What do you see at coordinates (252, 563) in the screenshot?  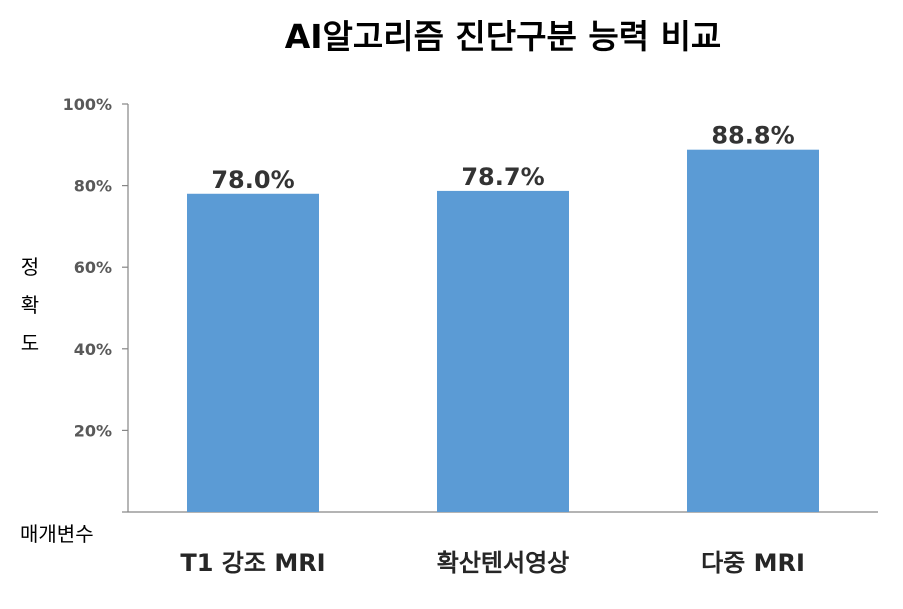 I see `category-label: T1 강조 MRI` at bounding box center [252, 563].